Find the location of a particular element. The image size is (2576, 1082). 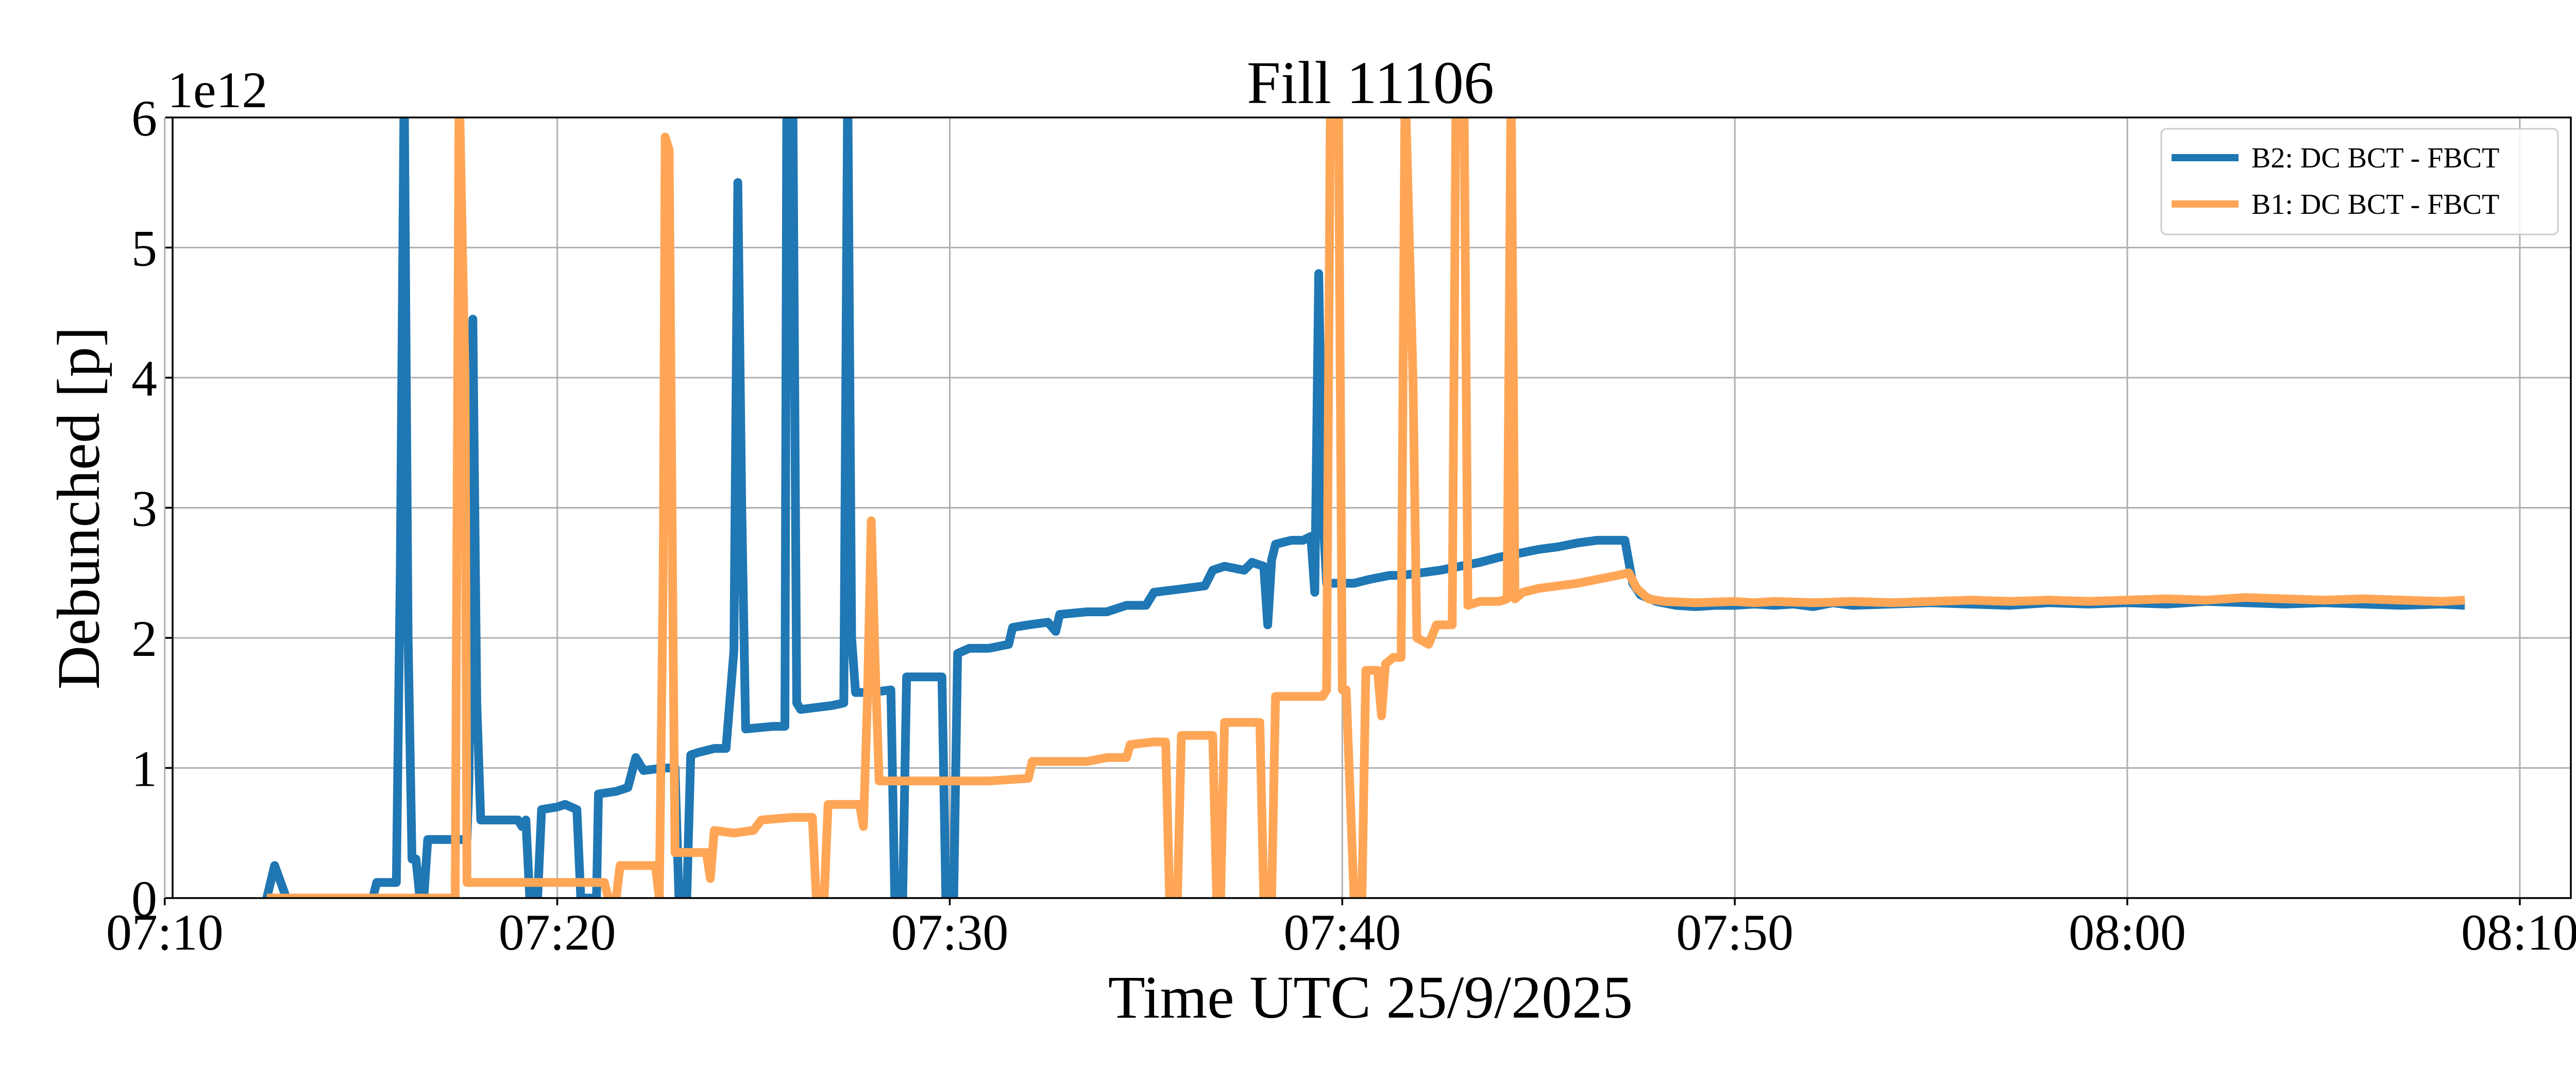

x-tick-label: 07:50 is located at coordinates (1735, 932).